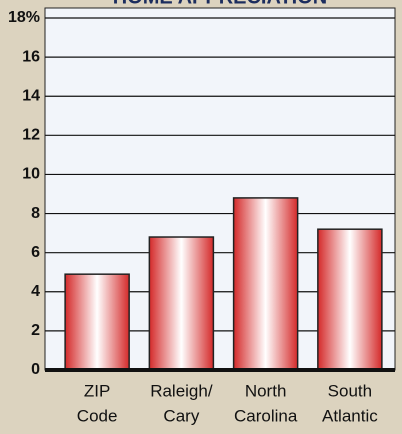  What do you see at coordinates (97, 415) in the screenshot?
I see `x-tick-label: Code` at bounding box center [97, 415].